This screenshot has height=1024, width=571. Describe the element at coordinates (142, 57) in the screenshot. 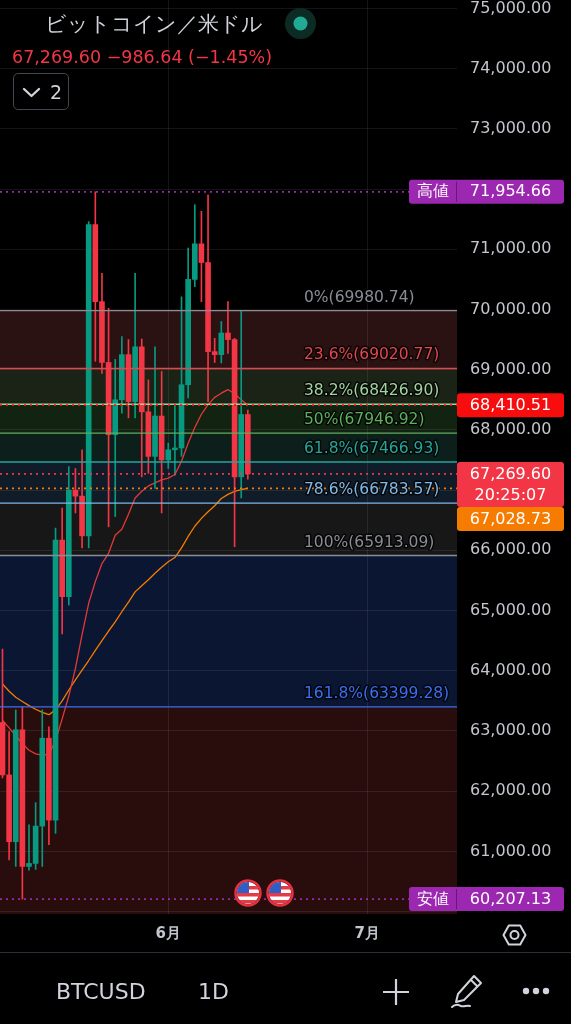

I see `text: 67,269.60 −986.64 (−1.45%)` at that location.